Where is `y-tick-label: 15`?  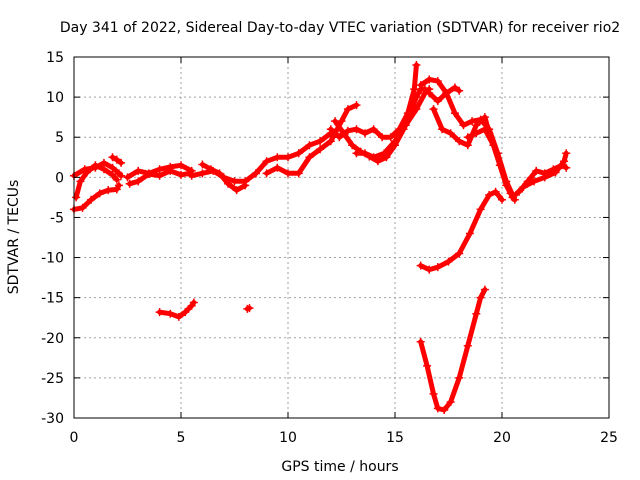
y-tick-label: 15 is located at coordinates (55, 58).